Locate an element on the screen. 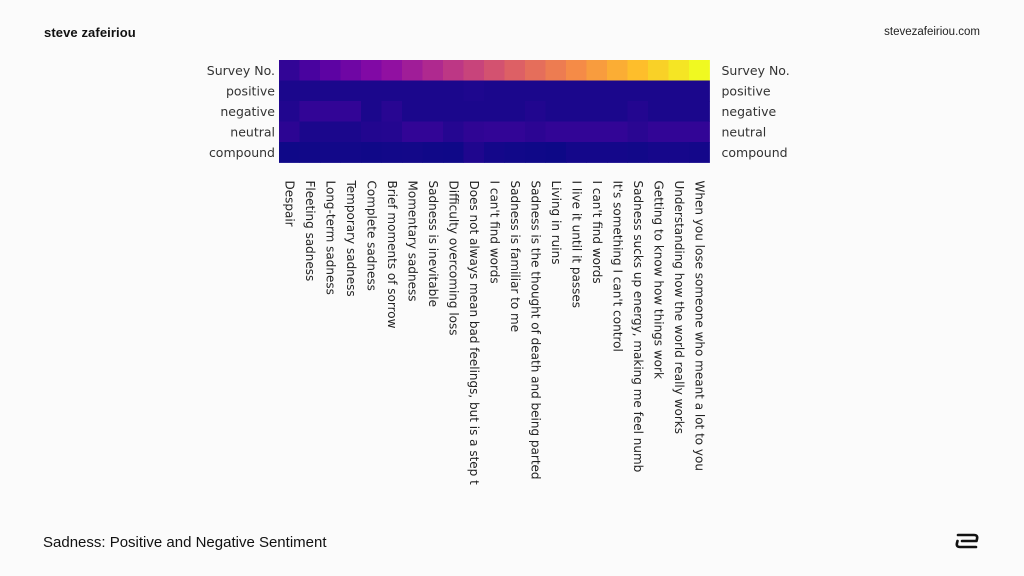  row-label-left: negative is located at coordinates (247, 111).